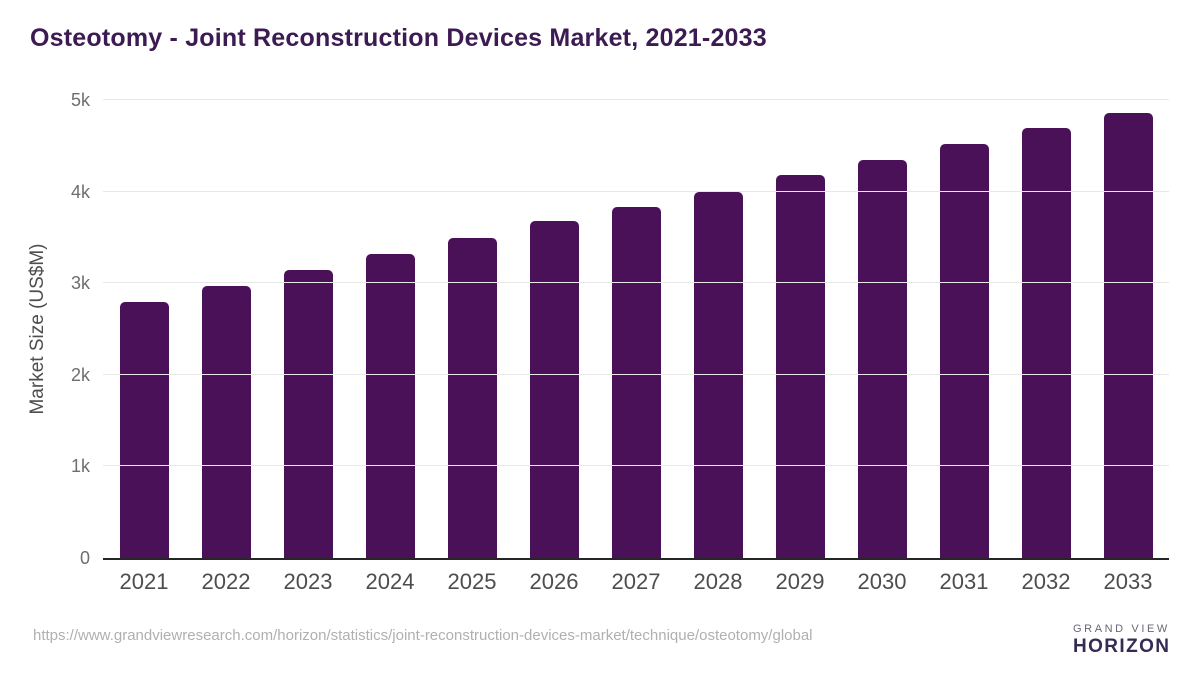 The height and width of the screenshot is (675, 1200). Describe the element at coordinates (472, 398) in the screenshot. I see `bar-2025` at that location.